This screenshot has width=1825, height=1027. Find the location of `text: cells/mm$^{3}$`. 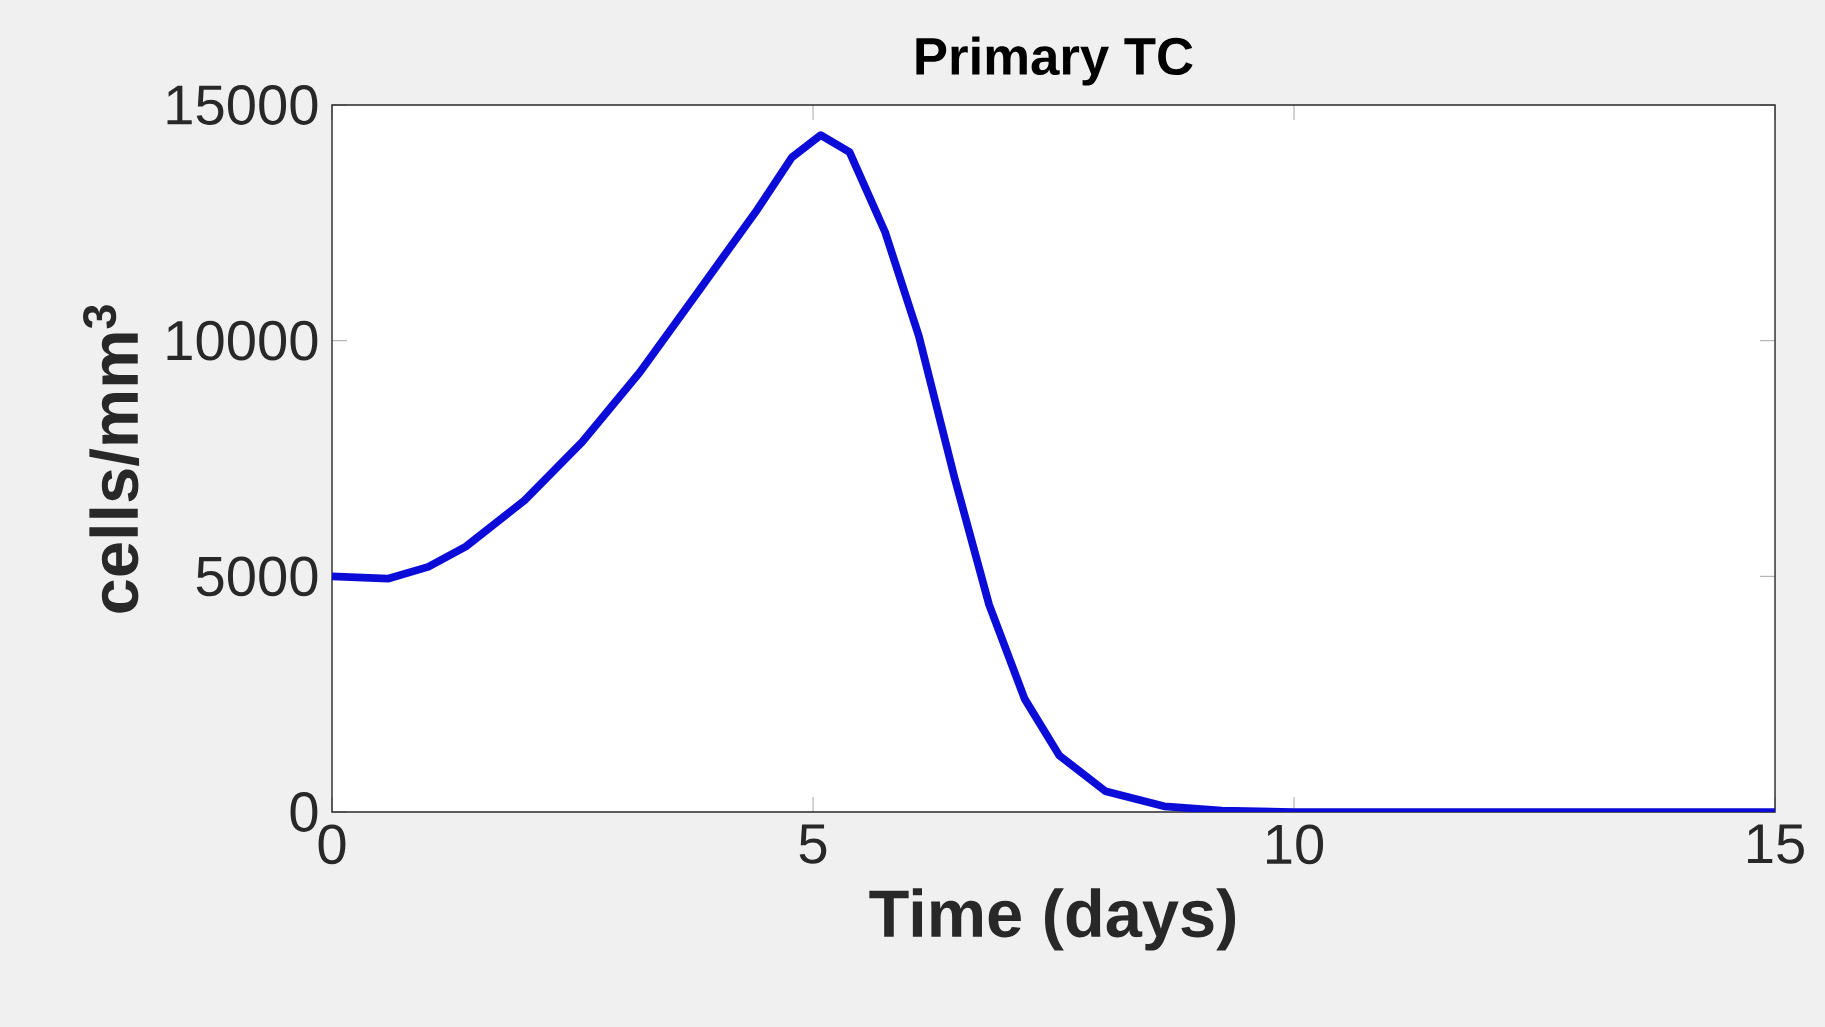

text: cells/mm$^{3}$ is located at coordinates (111, 459).